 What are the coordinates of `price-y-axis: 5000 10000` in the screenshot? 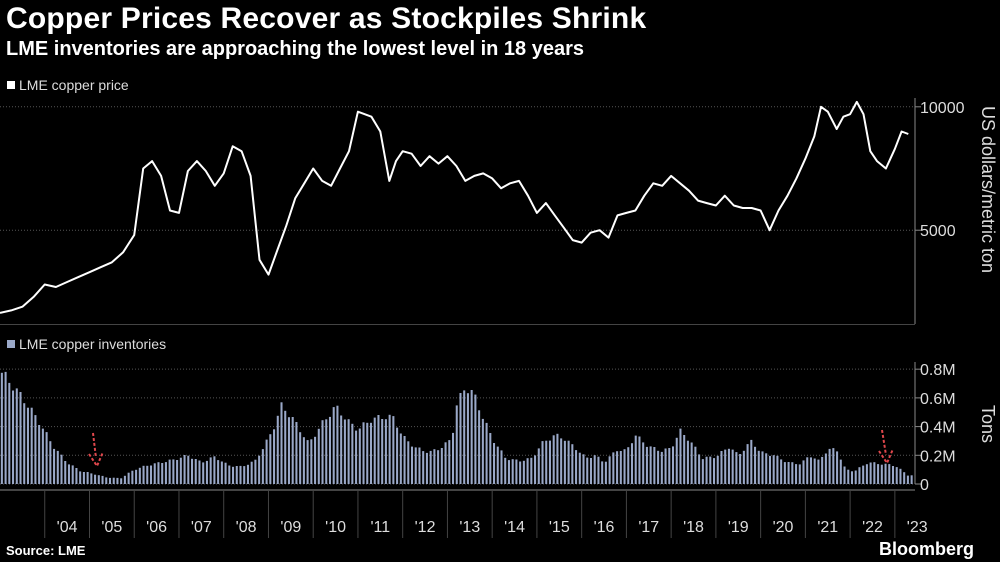 It's located at (939, 211).